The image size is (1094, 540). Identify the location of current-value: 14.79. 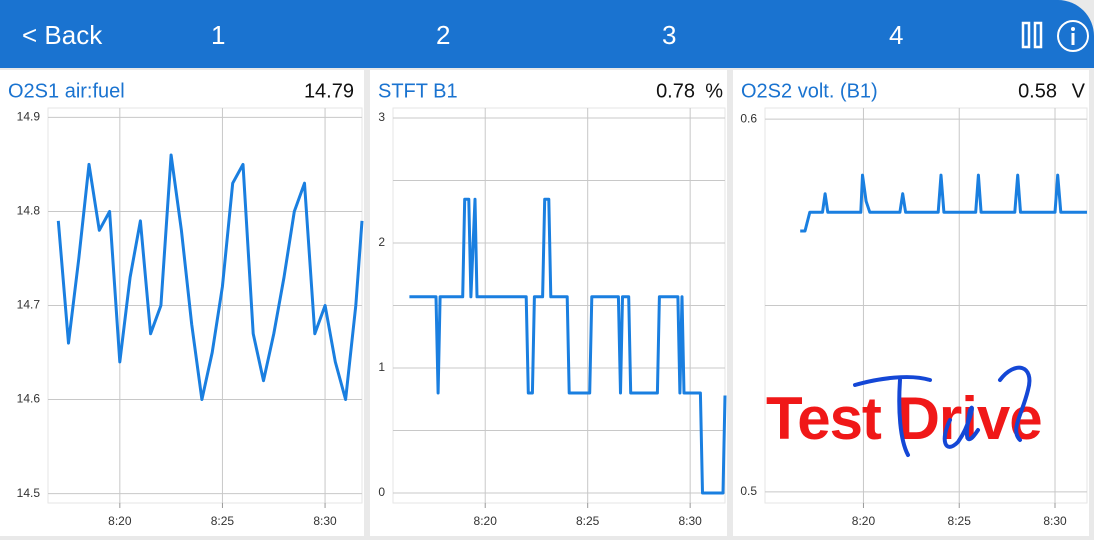
(329, 91).